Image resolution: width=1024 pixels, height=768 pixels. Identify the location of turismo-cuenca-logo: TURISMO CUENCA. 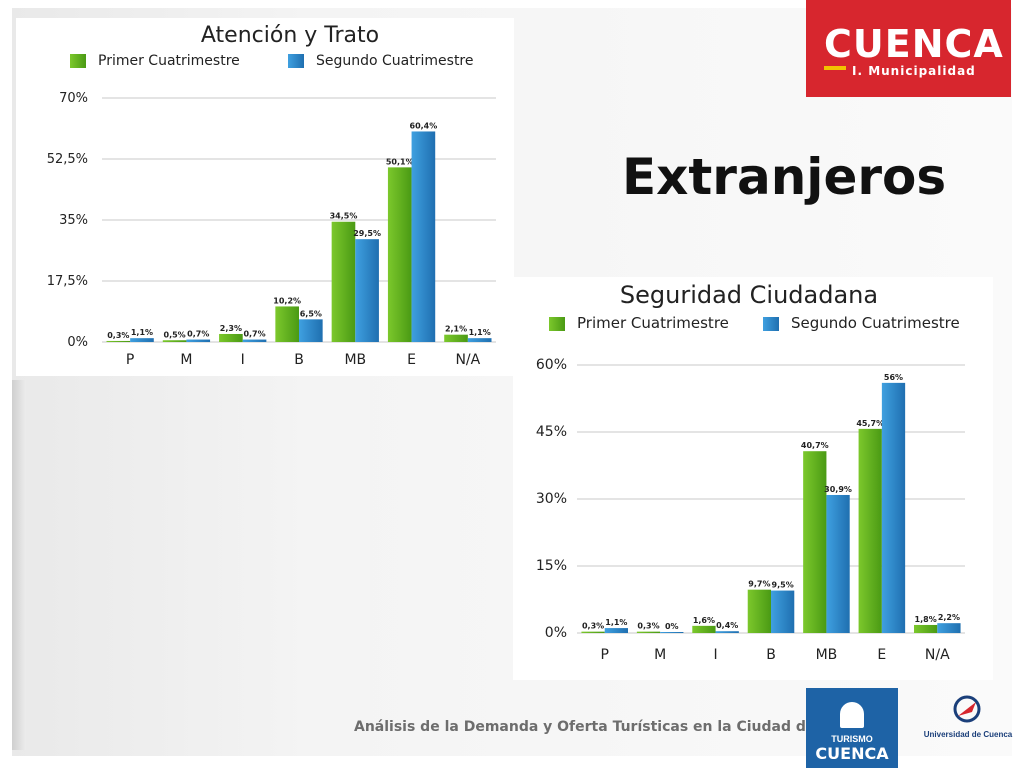
(852, 728).